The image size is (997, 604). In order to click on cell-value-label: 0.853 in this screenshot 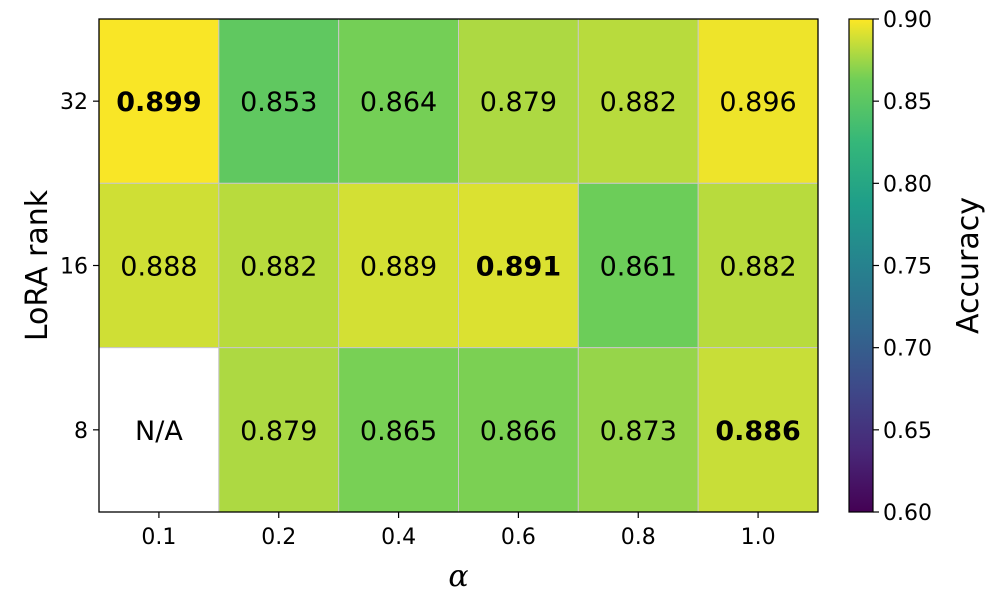, I will do `click(278, 102)`.